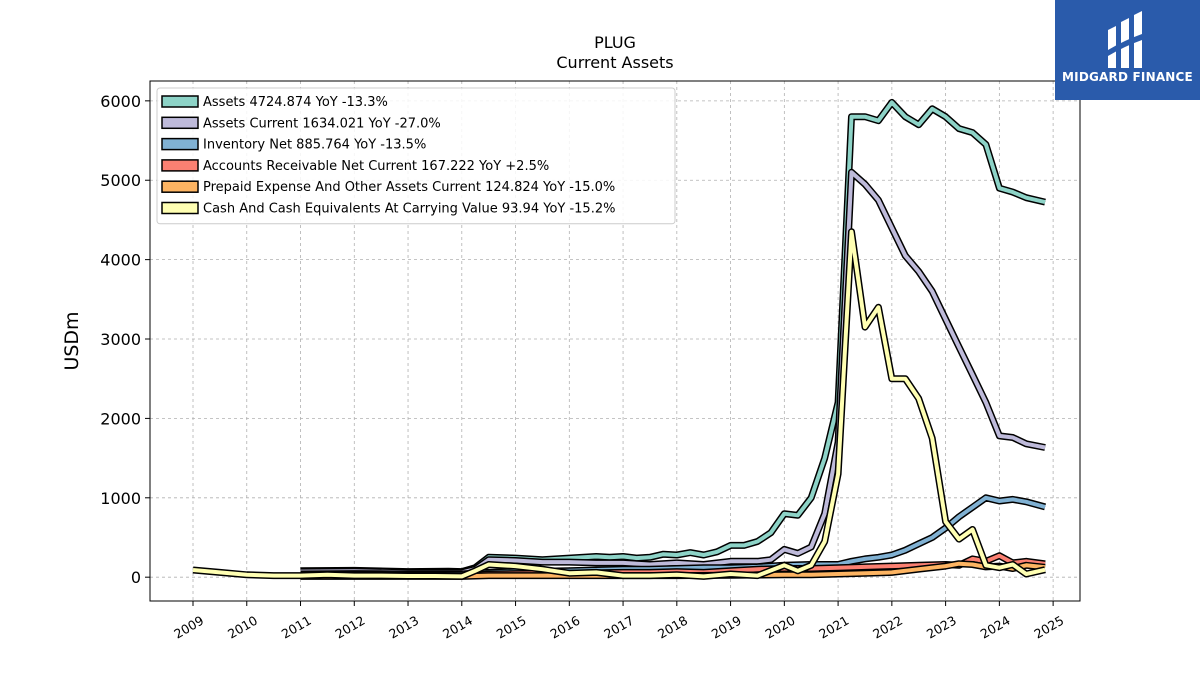 This screenshot has height=675, width=1200. I want to click on y-tick-label: 1000, so click(120, 498).